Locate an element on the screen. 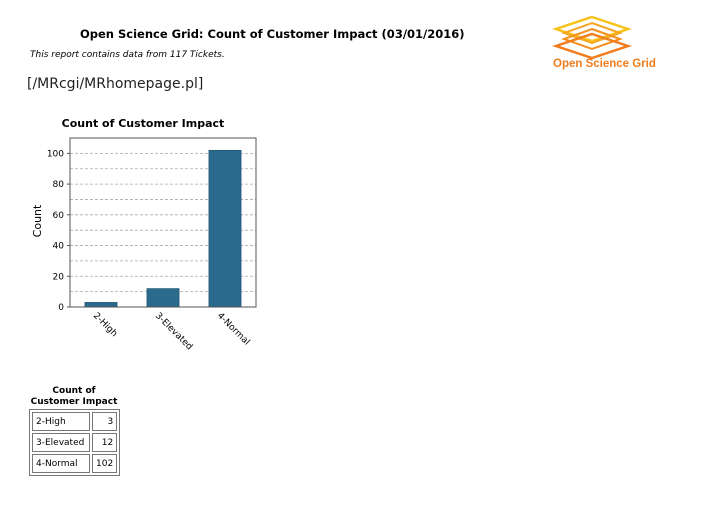  row-value: 3 is located at coordinates (105, 421).